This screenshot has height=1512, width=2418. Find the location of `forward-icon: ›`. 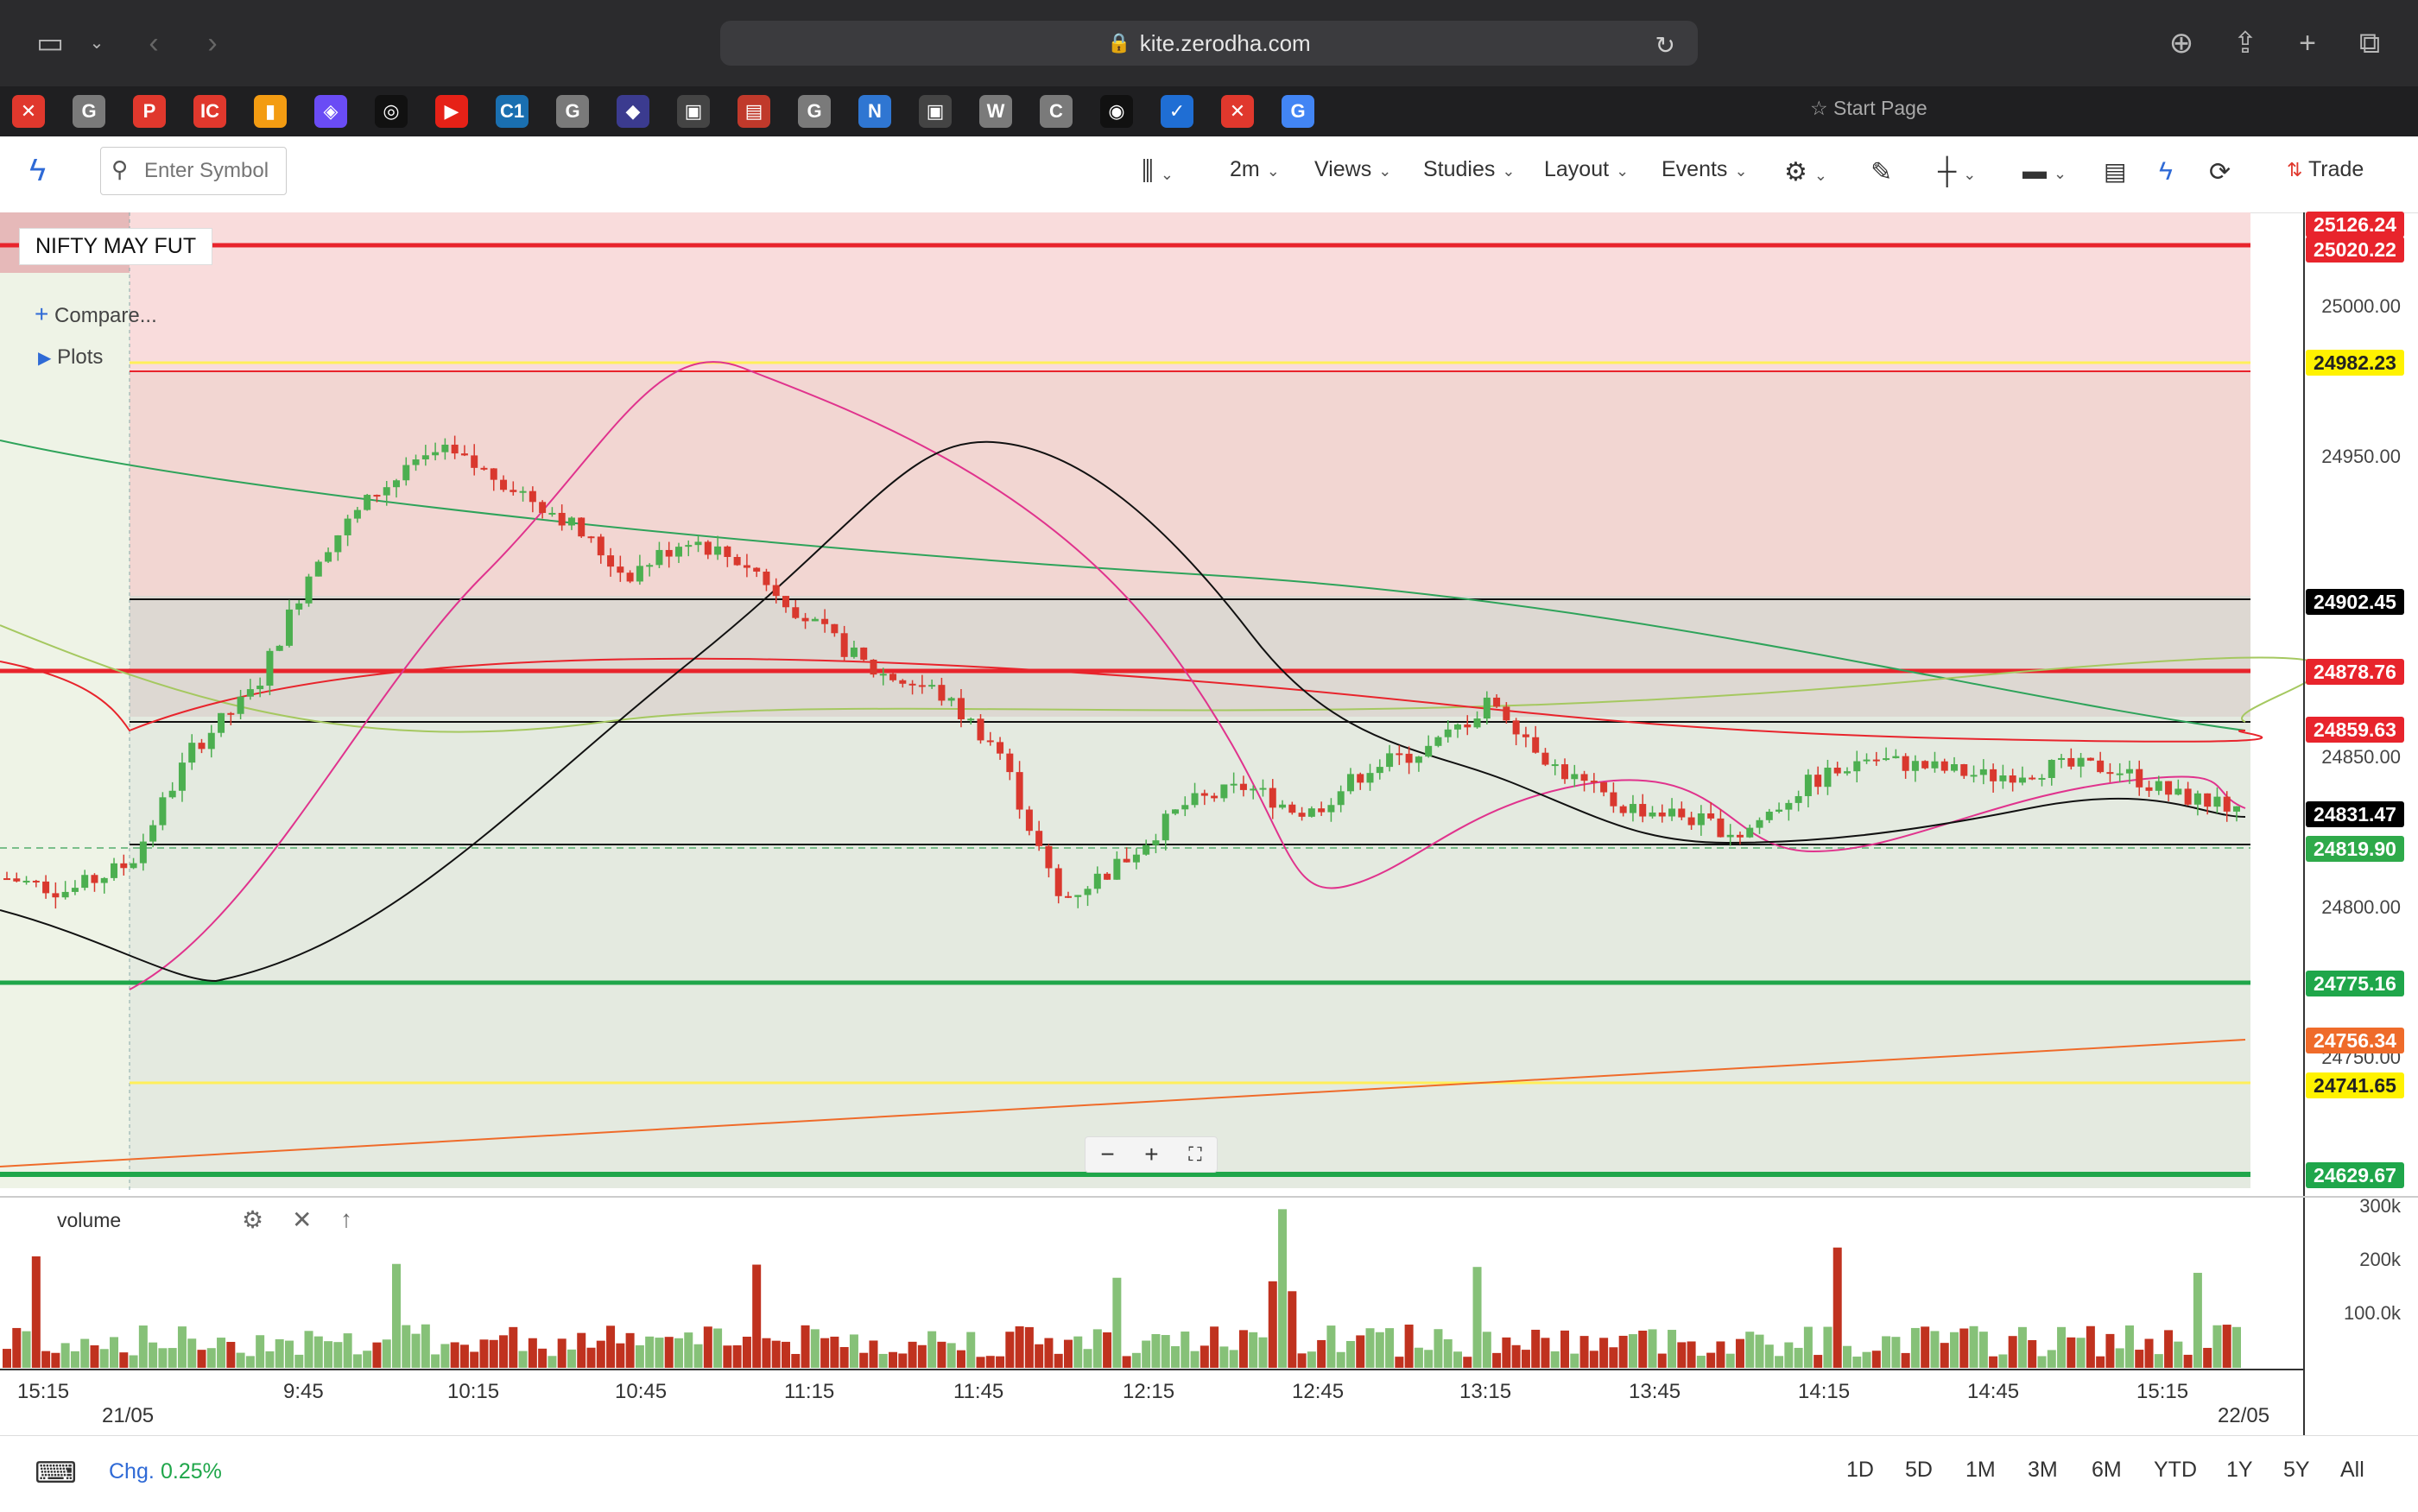

forward-icon: › is located at coordinates (212, 43).